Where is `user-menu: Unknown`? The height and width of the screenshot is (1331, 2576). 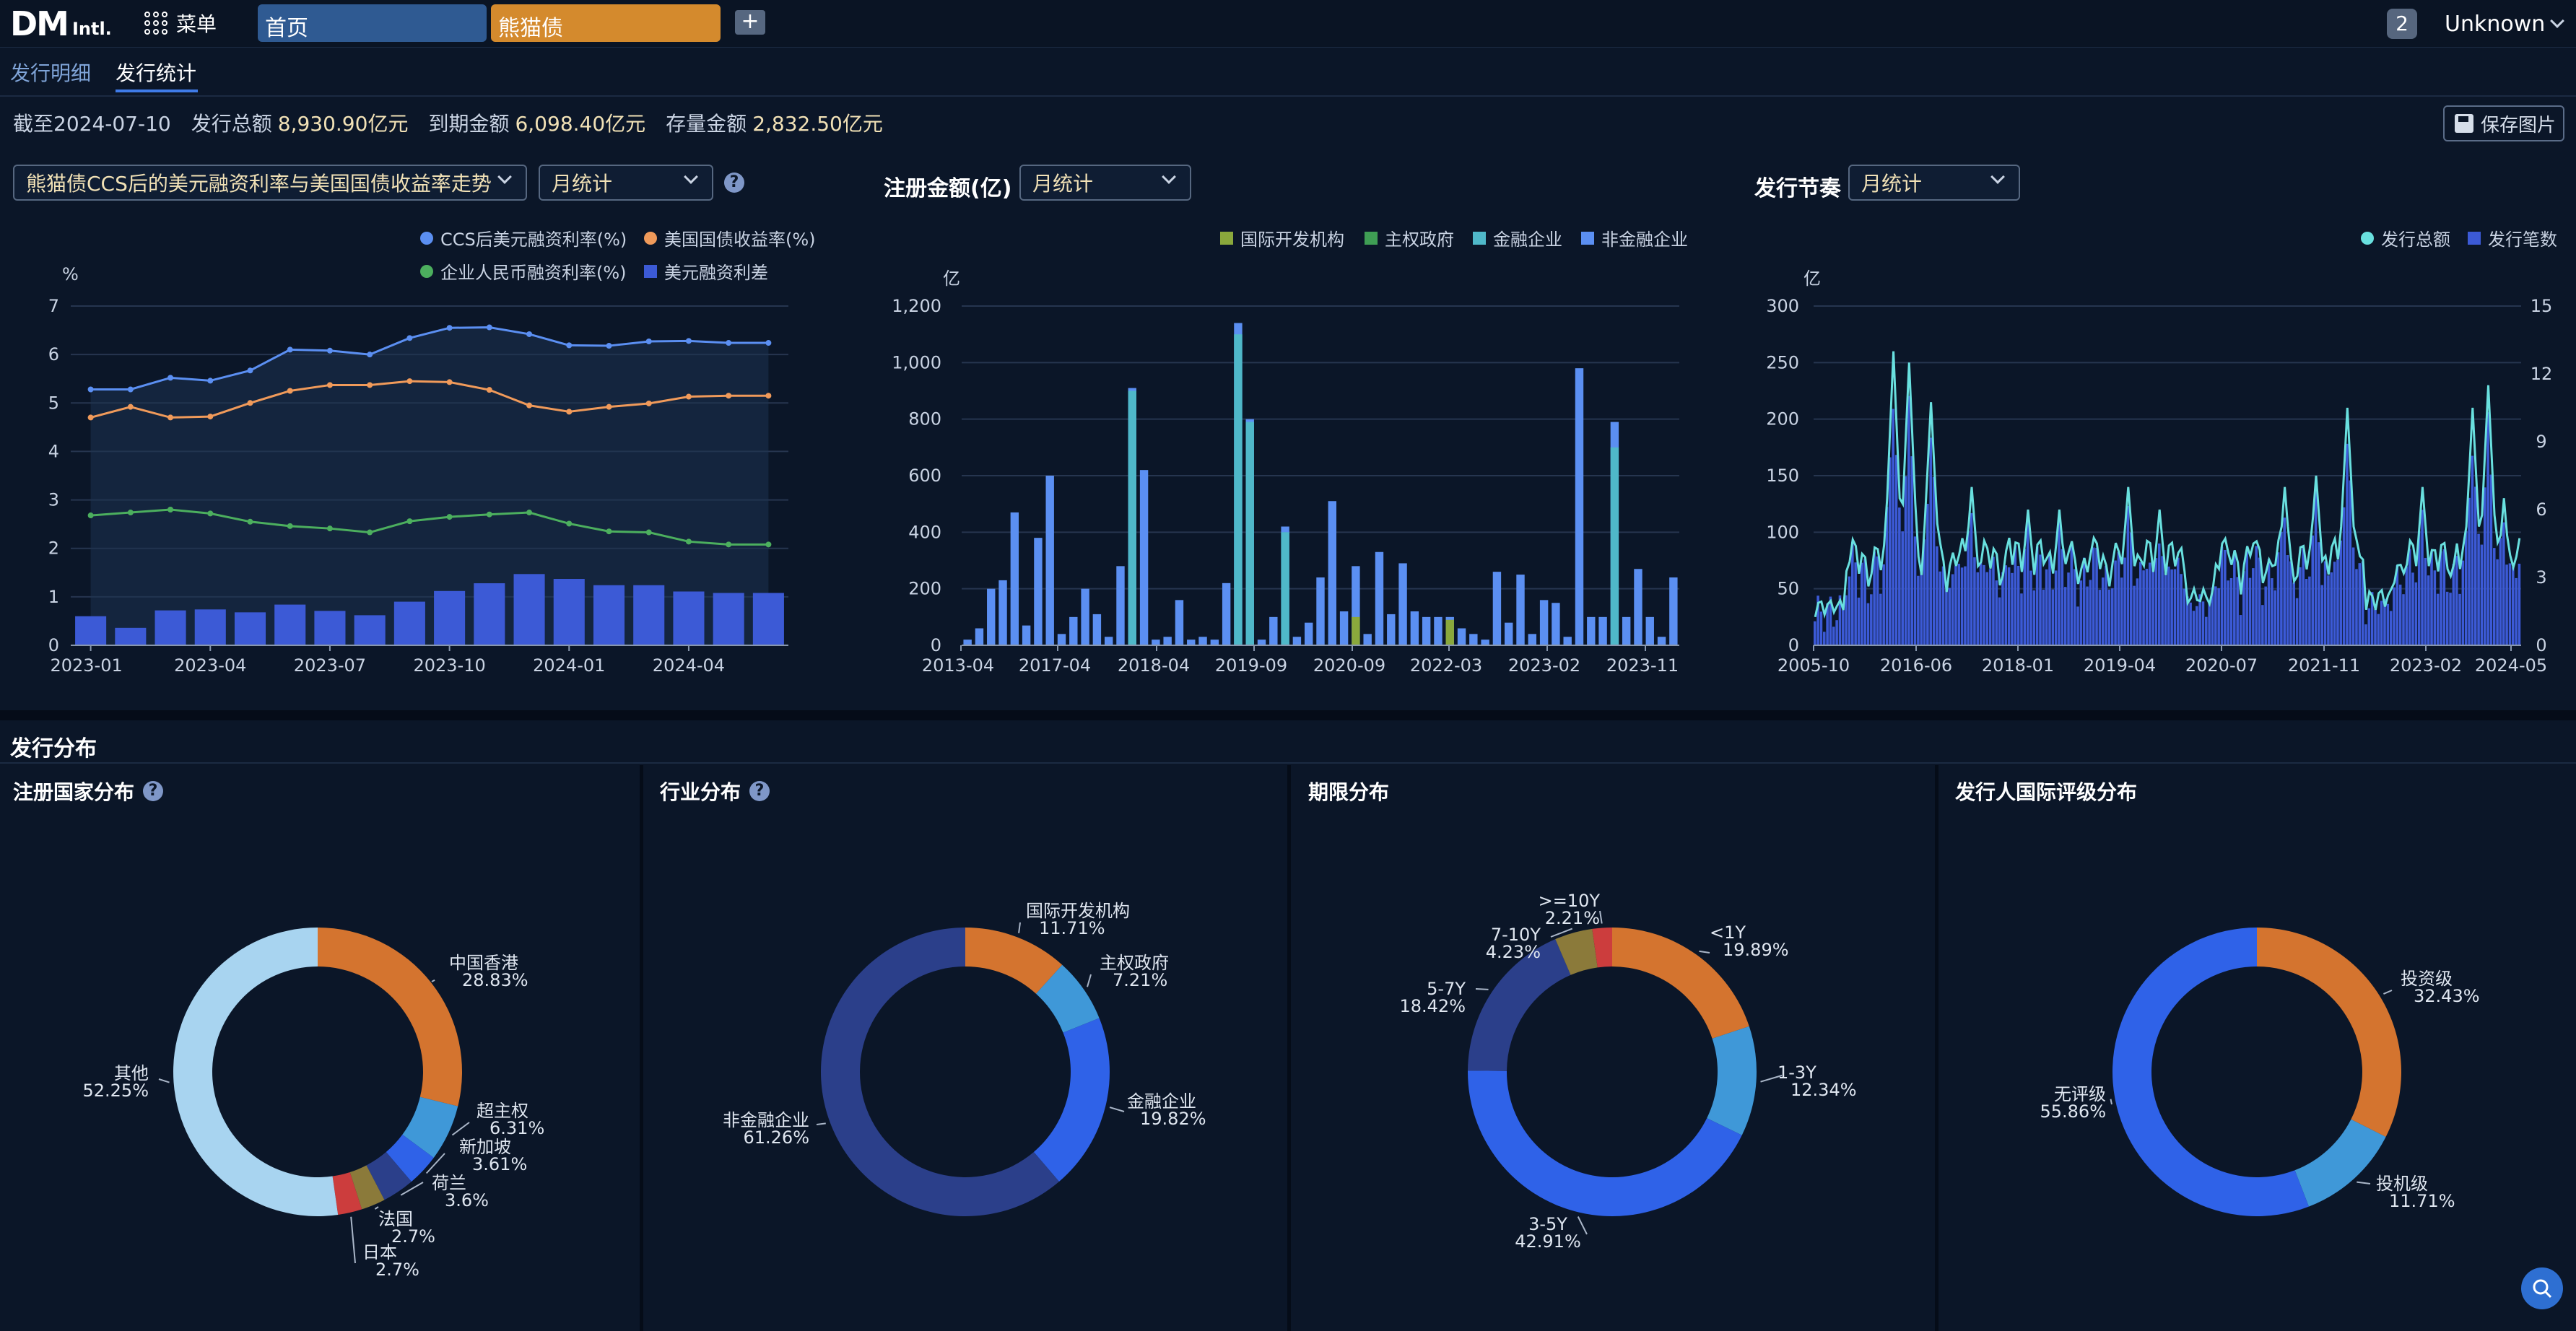 user-menu: Unknown is located at coordinates (2505, 24).